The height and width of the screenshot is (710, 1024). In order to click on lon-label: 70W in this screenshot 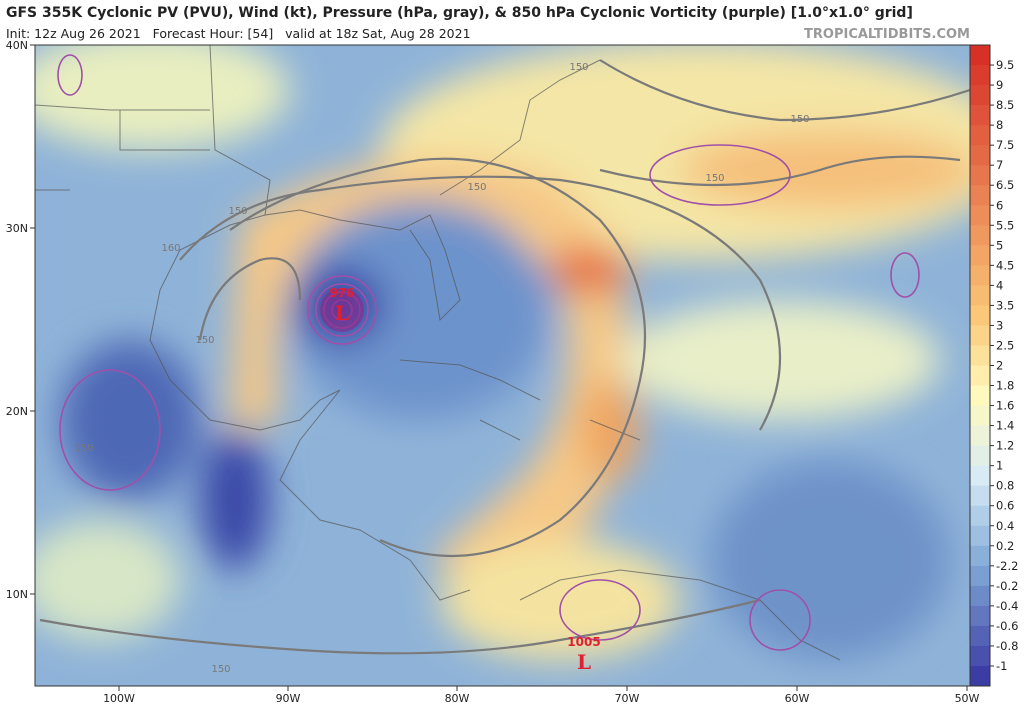, I will do `click(627, 698)`.